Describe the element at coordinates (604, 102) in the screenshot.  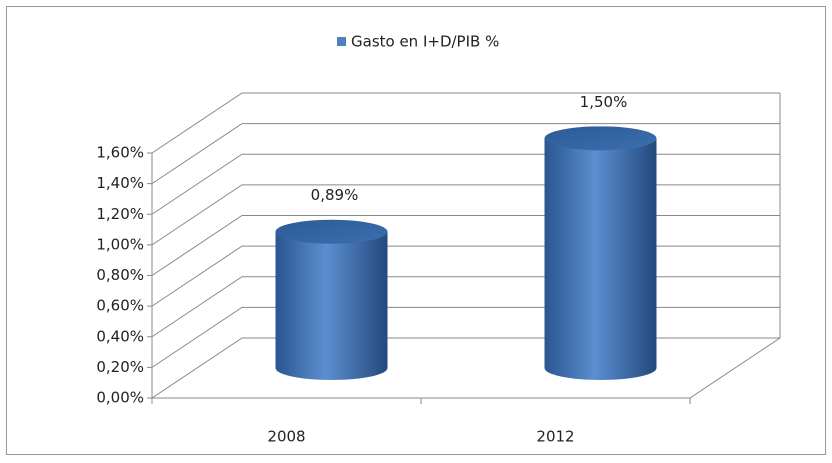
I see `data-label: 1,50%` at that location.